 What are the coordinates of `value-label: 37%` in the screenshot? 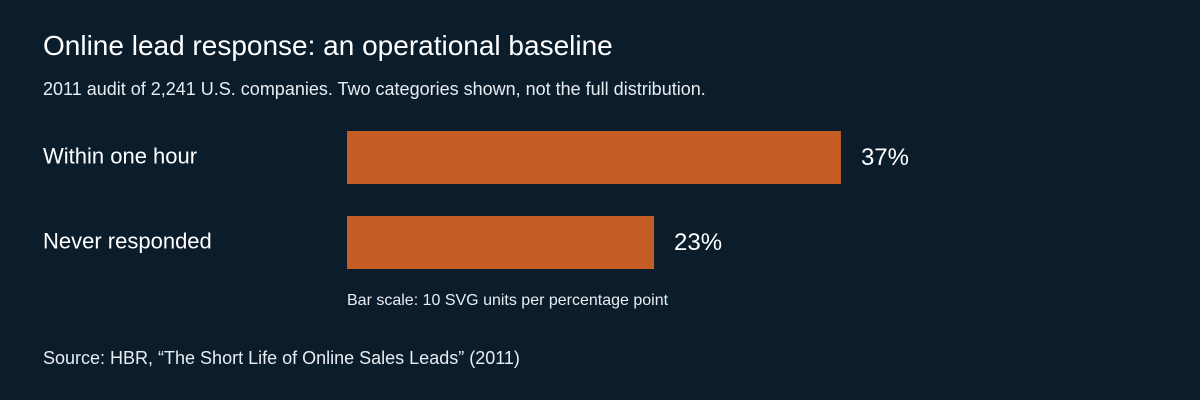 It's located at (885, 157).